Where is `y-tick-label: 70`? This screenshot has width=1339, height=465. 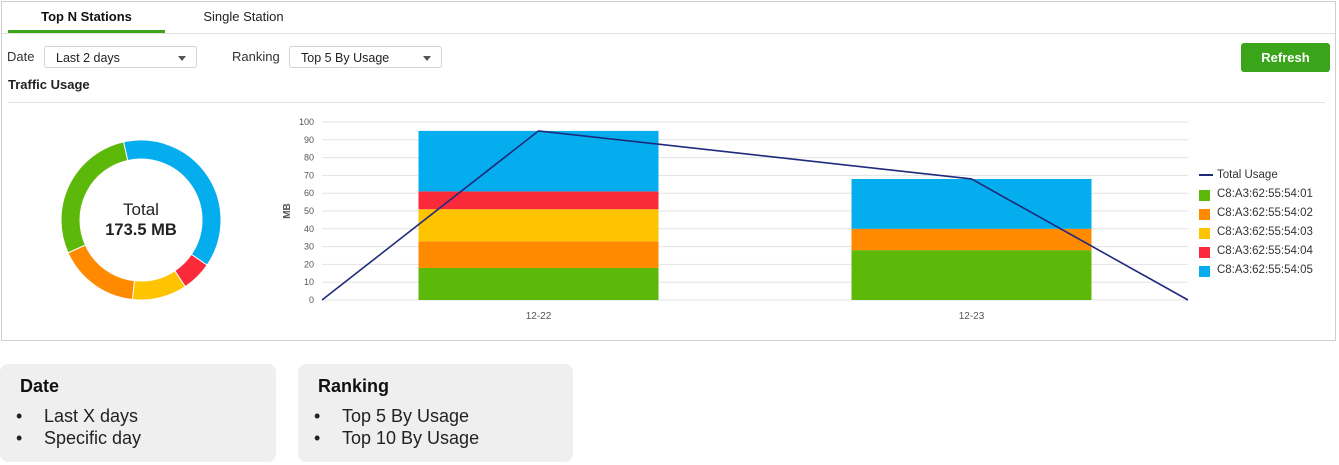
y-tick-label: 70 is located at coordinates (309, 175).